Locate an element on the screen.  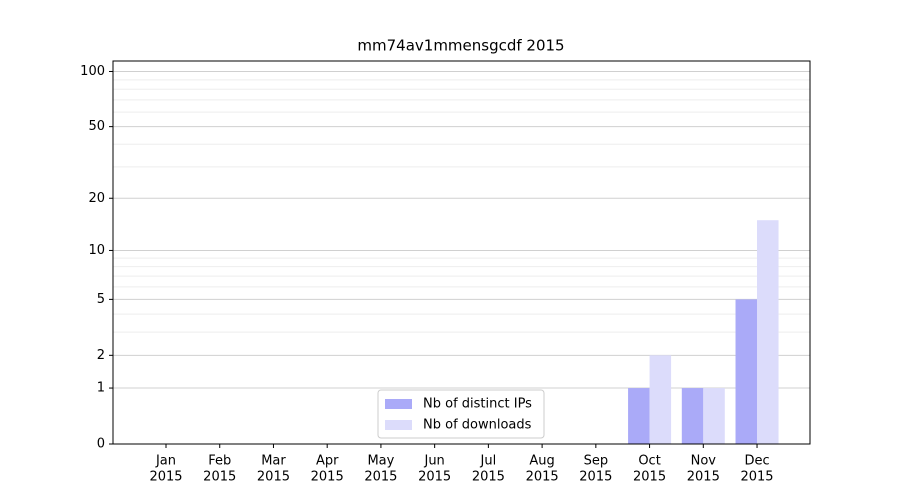
x-tick-label: Oct is located at coordinates (649, 461).